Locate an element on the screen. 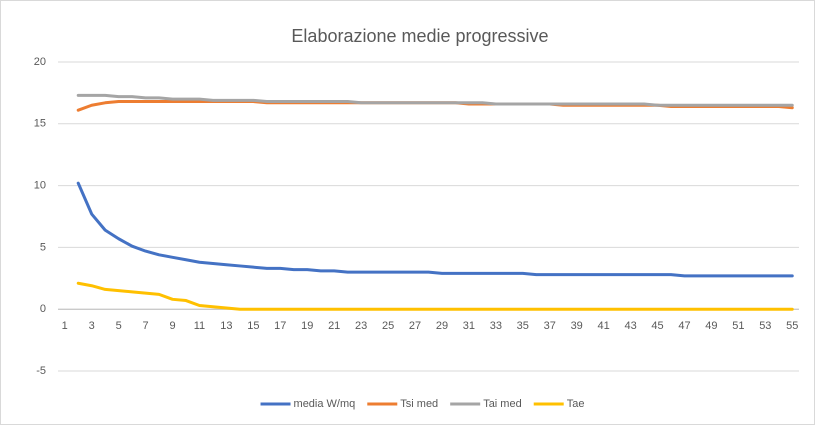 The image size is (815, 425). x-tick-label: 17 is located at coordinates (280, 326).